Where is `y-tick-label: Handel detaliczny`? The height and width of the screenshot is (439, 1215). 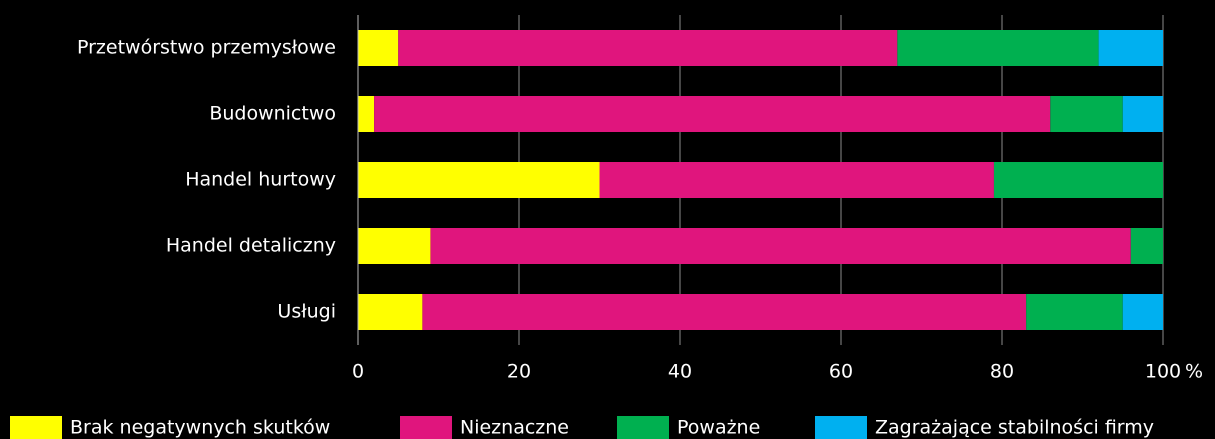
y-tick-label: Handel detaliczny is located at coordinates (251, 246).